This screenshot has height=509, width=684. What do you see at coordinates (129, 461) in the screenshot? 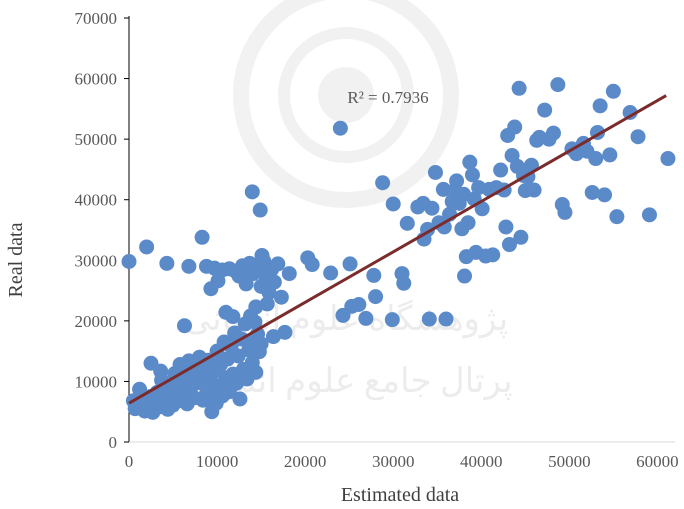
I see `x-tick-label: 0` at bounding box center [129, 461].